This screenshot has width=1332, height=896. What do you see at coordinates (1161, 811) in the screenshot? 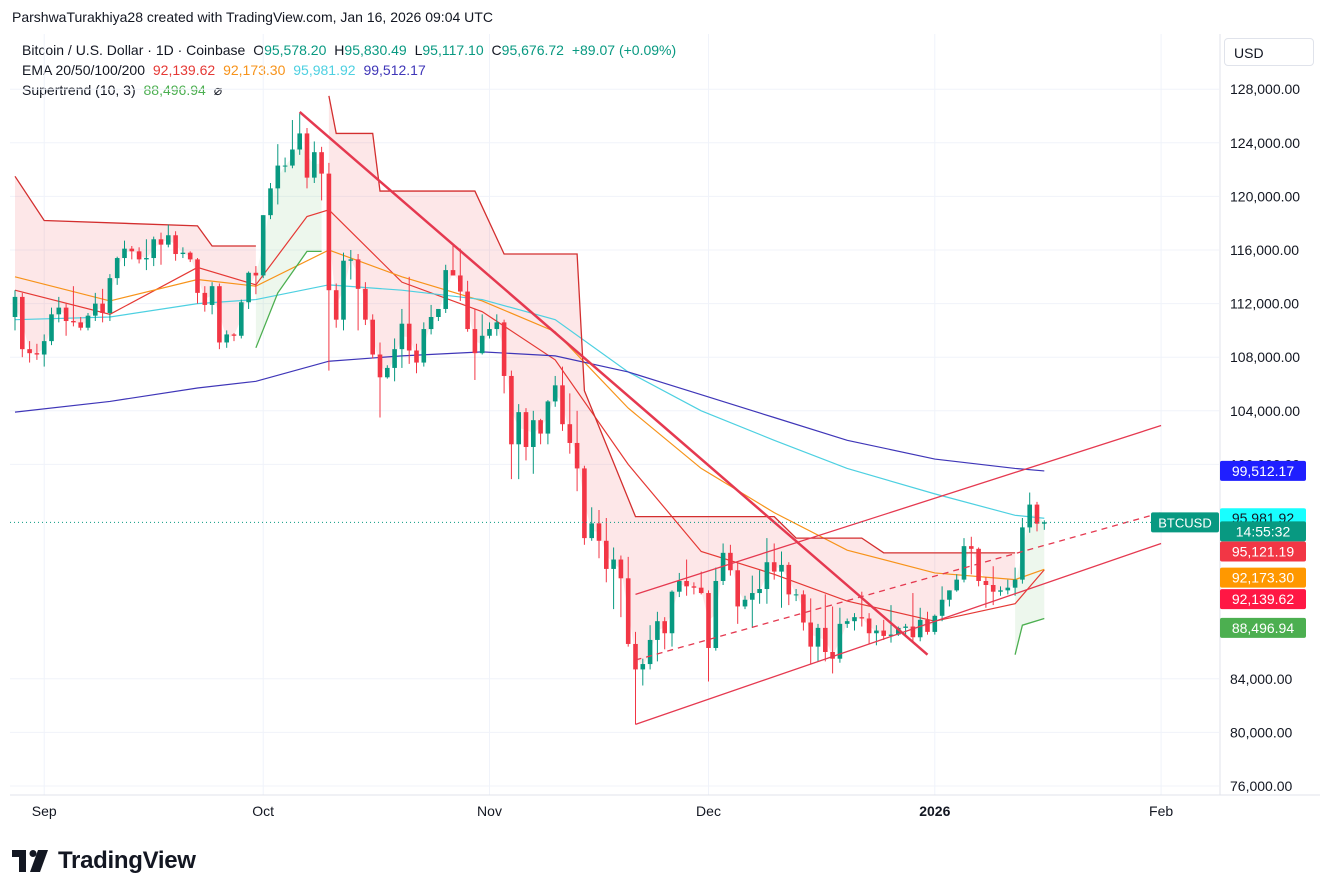
I see `time-tick-label: Feb` at bounding box center [1161, 811].